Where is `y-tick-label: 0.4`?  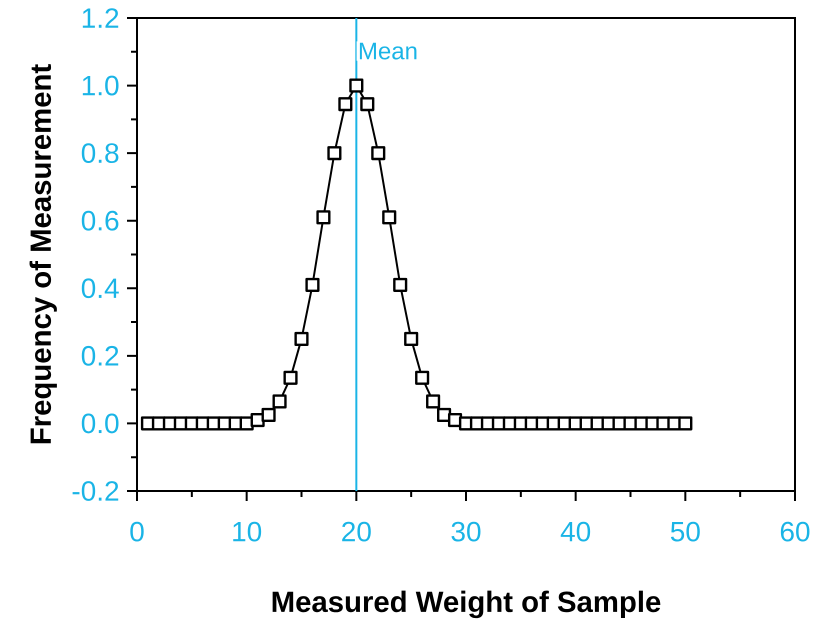
y-tick-label: 0.4 is located at coordinates (100, 288).